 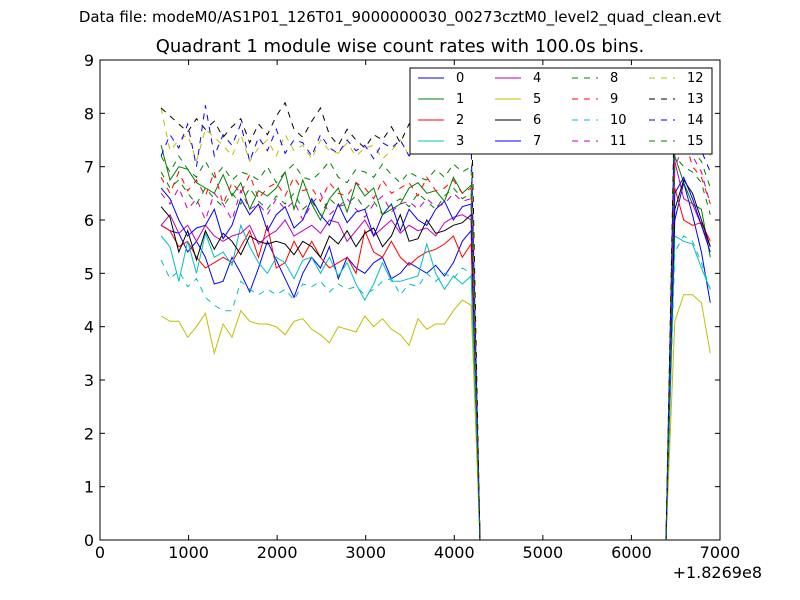 What do you see at coordinates (460, 120) in the screenshot?
I see `legend-label-2: 2` at bounding box center [460, 120].